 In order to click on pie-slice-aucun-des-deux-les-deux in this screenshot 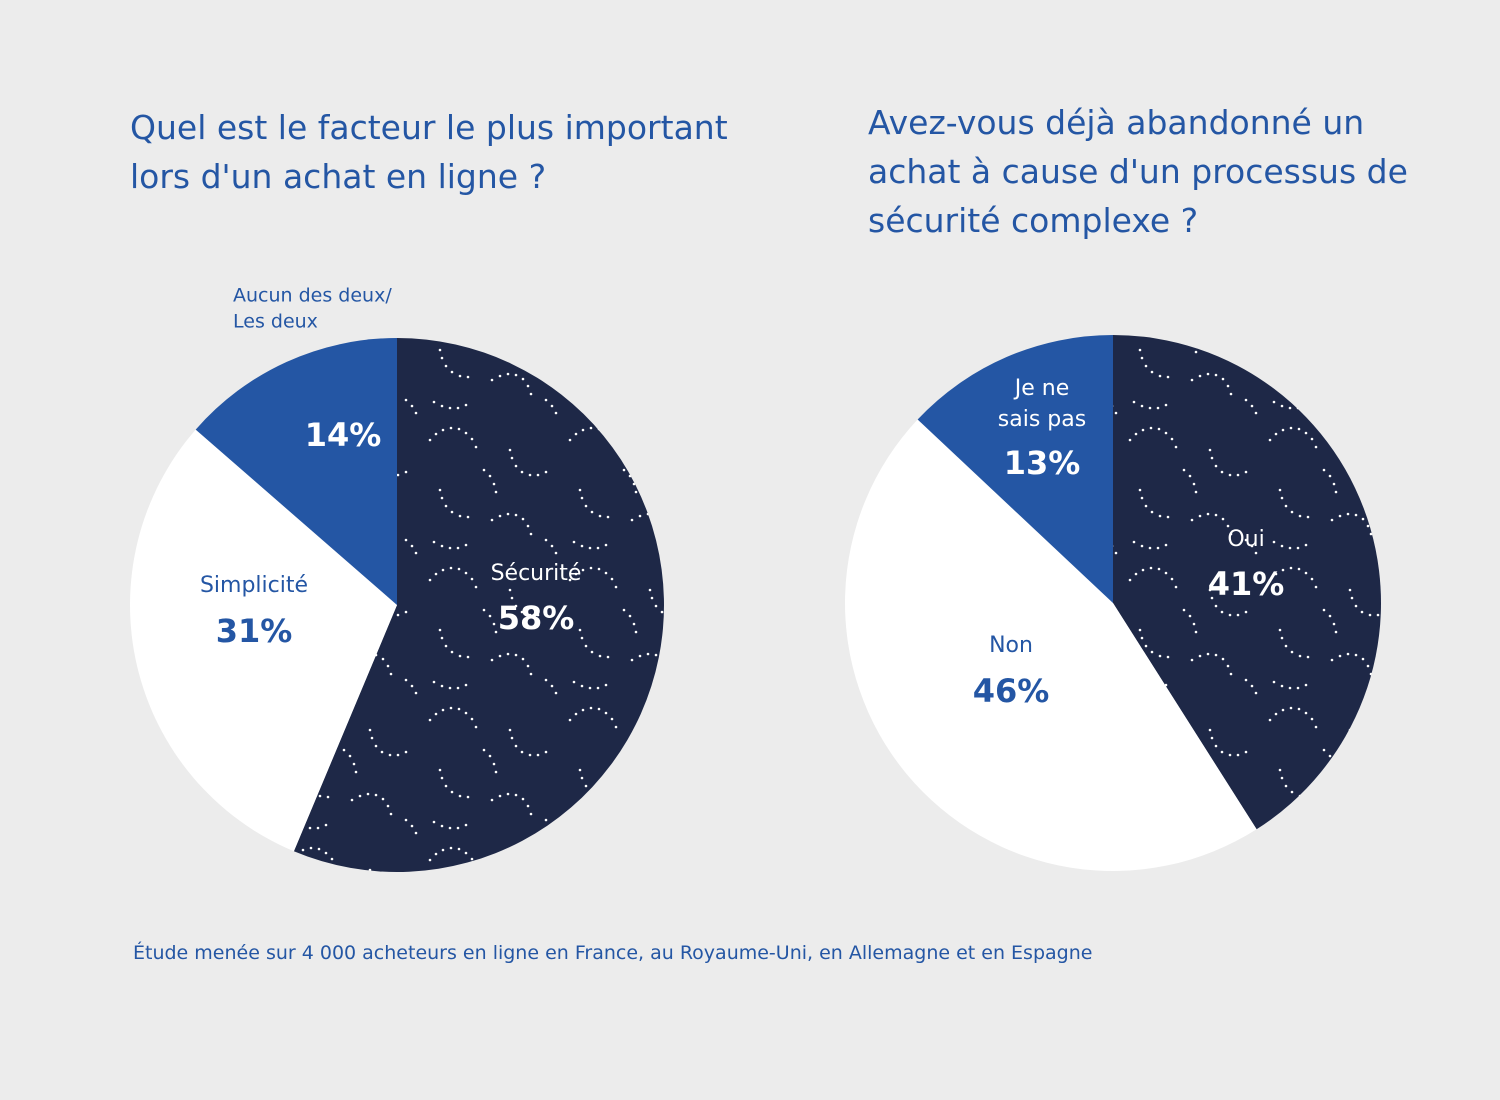, I will do `click(296, 471)`.